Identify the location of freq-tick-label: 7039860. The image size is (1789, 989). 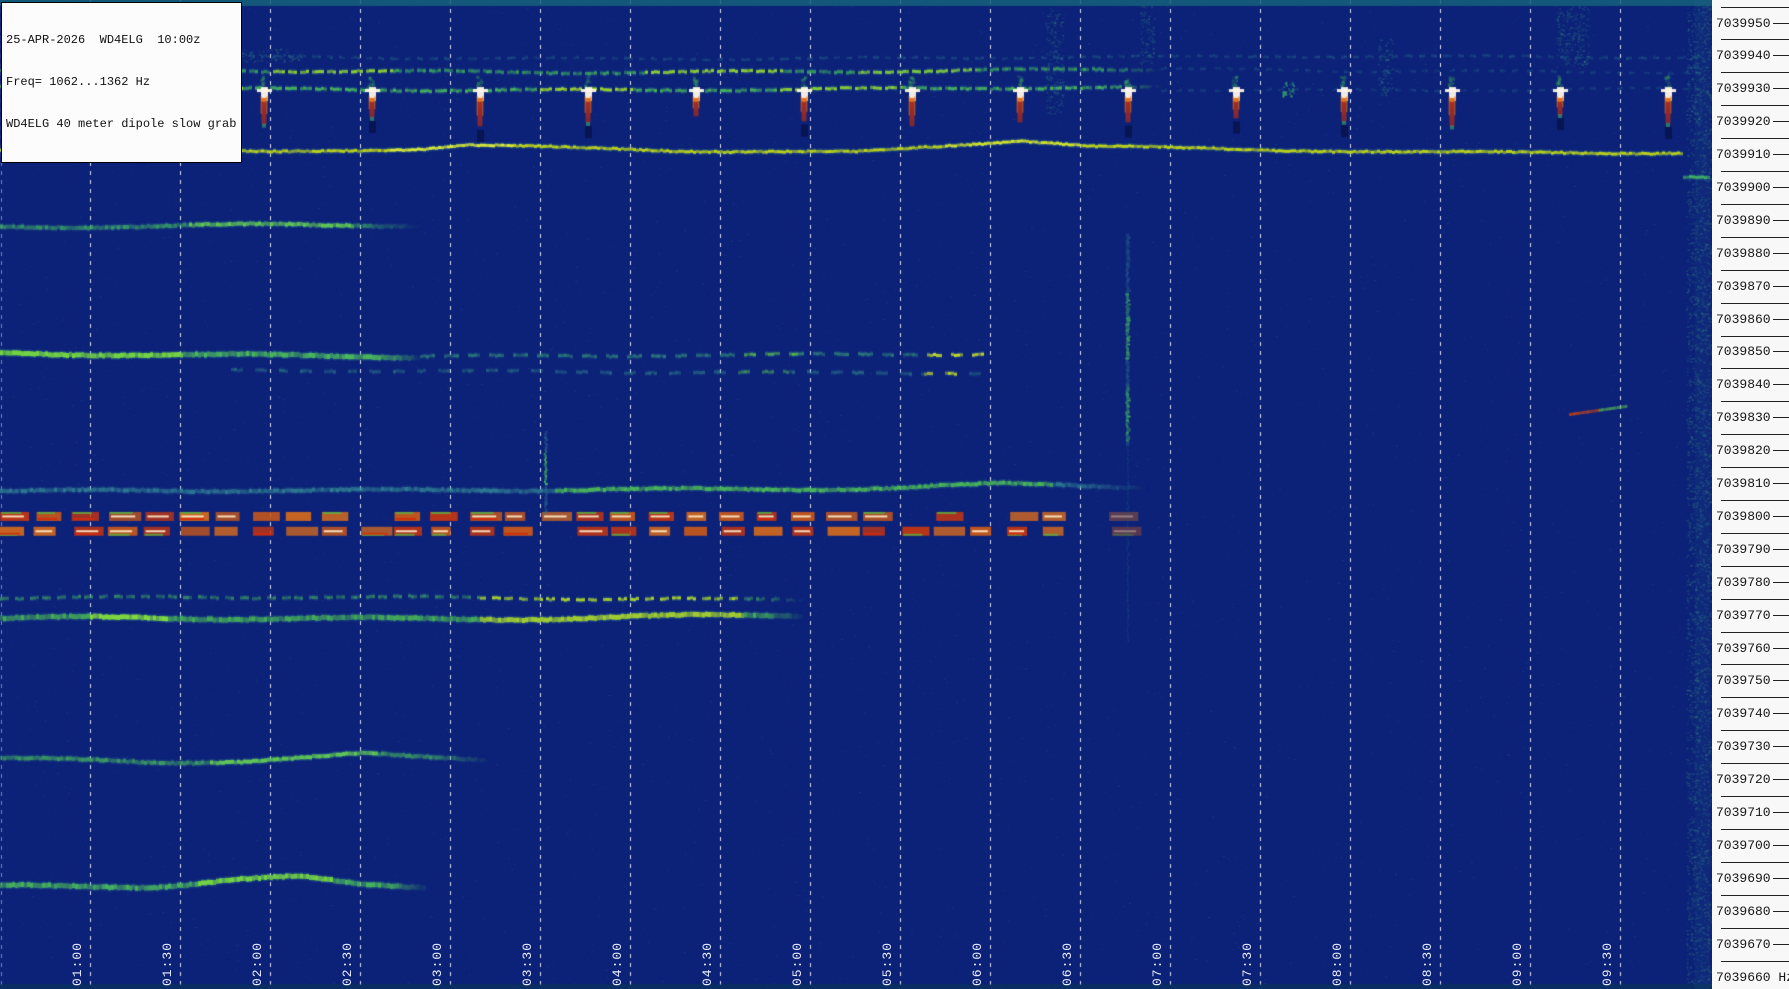
(1743, 319).